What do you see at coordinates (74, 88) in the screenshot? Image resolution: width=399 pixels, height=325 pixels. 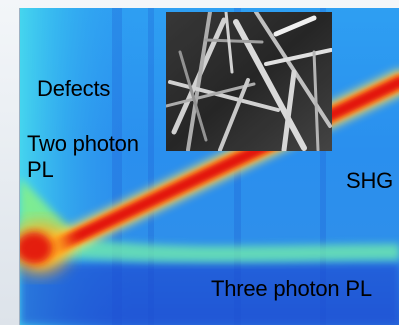 I see `annotation-defects: Defects` at bounding box center [74, 88].